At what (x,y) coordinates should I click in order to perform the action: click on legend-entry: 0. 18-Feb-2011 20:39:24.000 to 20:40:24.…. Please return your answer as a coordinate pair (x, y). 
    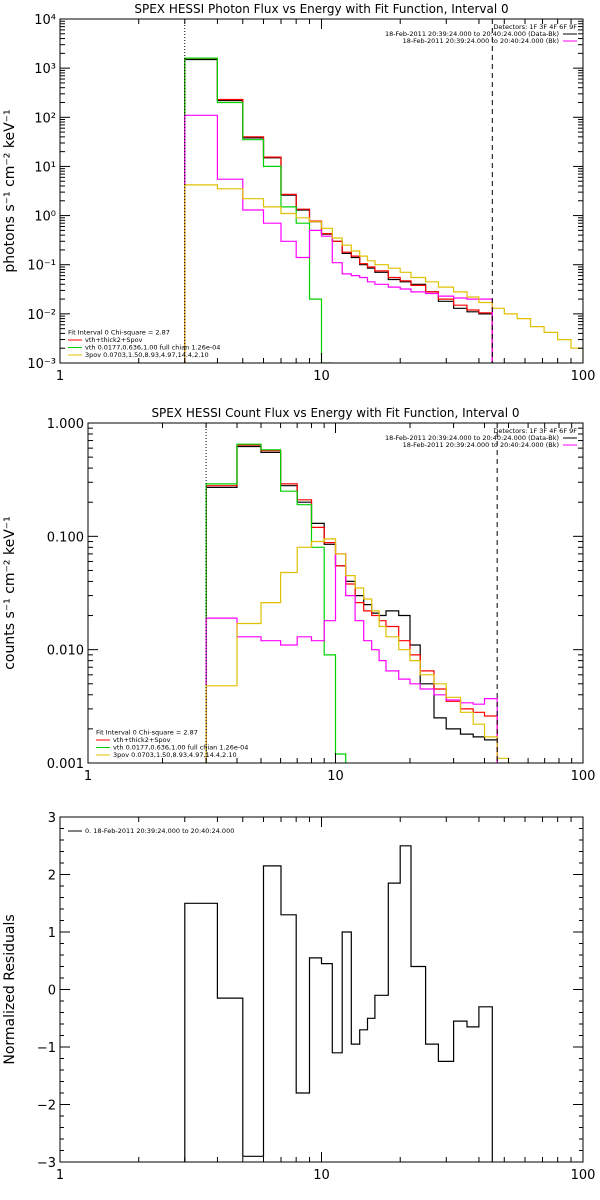
    Looking at the image, I should click on (159, 831).